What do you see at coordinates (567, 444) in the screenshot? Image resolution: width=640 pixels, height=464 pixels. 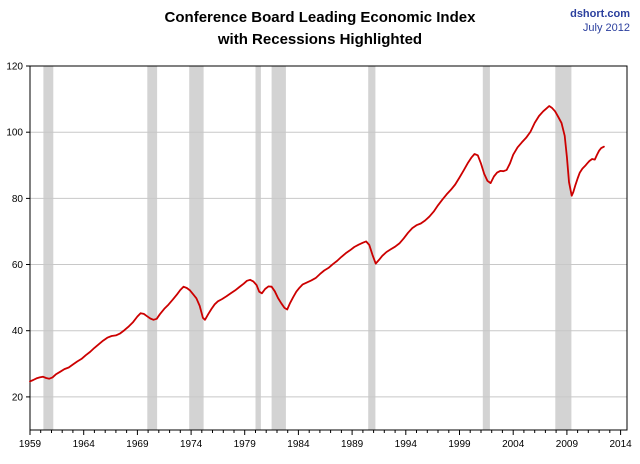 I see `x-tick-label: 2009` at bounding box center [567, 444].